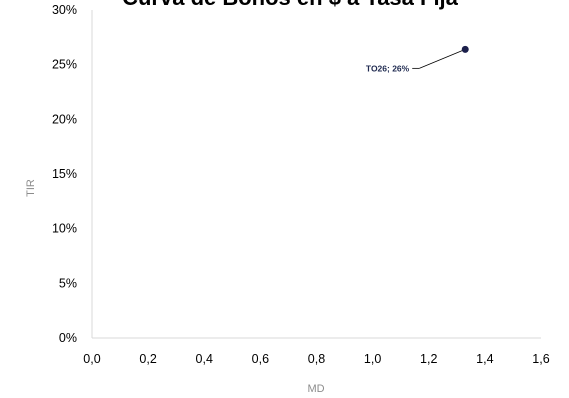 This screenshot has height=398, width=569. What do you see at coordinates (428, 359) in the screenshot?
I see `x-tick-label: 1,2` at bounding box center [428, 359].